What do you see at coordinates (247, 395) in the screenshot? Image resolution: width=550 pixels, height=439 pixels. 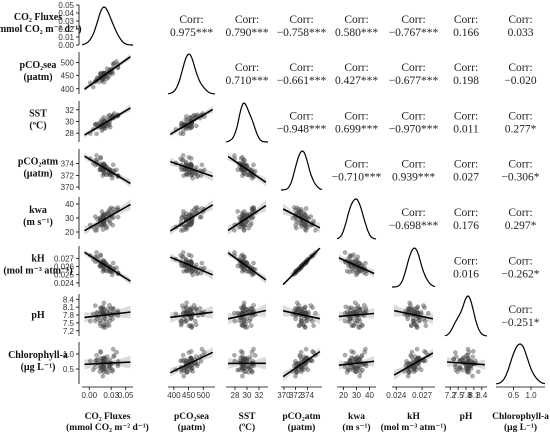 I see `x-tick-label: 30` at bounding box center [247, 395].